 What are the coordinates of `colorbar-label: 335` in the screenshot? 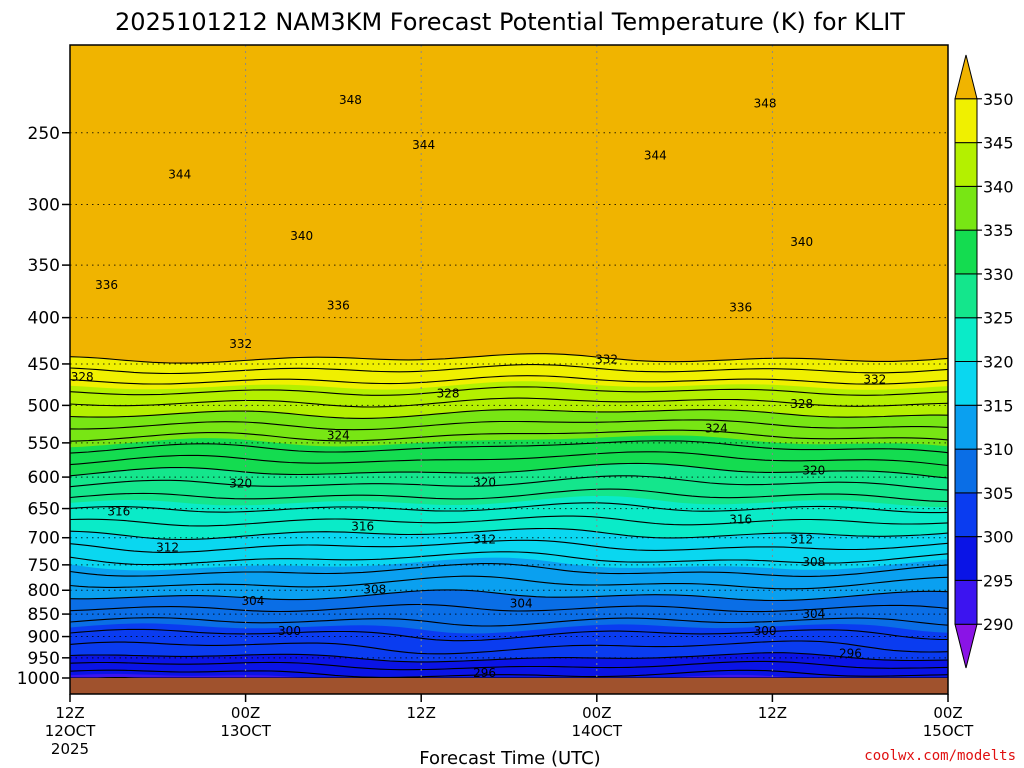 It's located at (998, 230).